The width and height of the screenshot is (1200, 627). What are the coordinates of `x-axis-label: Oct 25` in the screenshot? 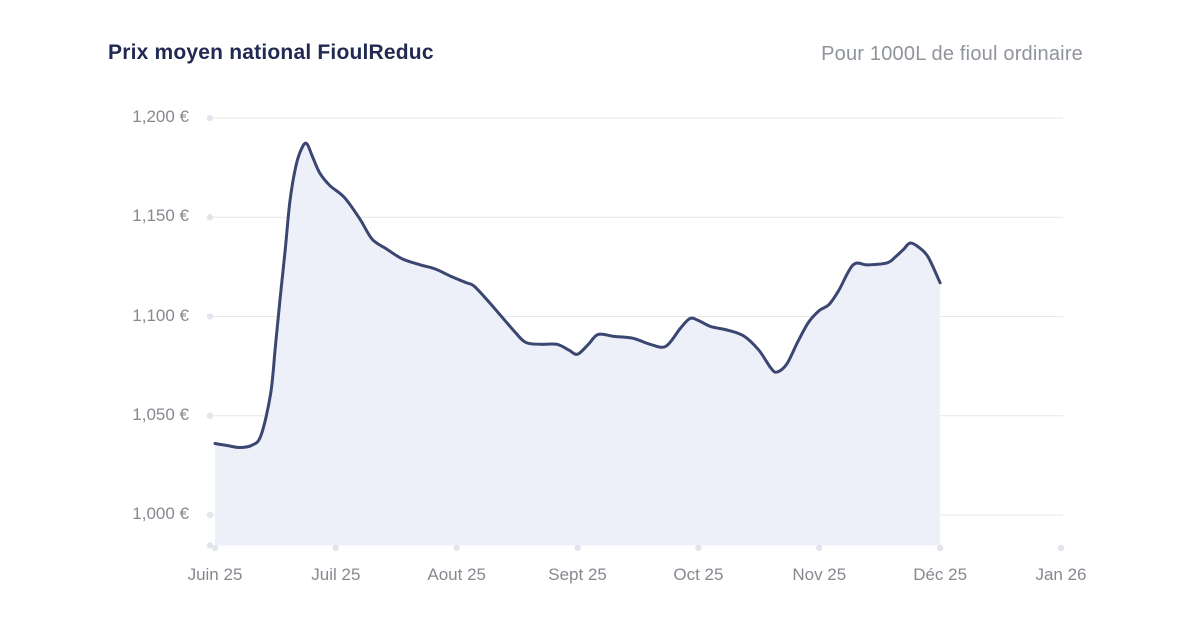 It's located at (698, 574).